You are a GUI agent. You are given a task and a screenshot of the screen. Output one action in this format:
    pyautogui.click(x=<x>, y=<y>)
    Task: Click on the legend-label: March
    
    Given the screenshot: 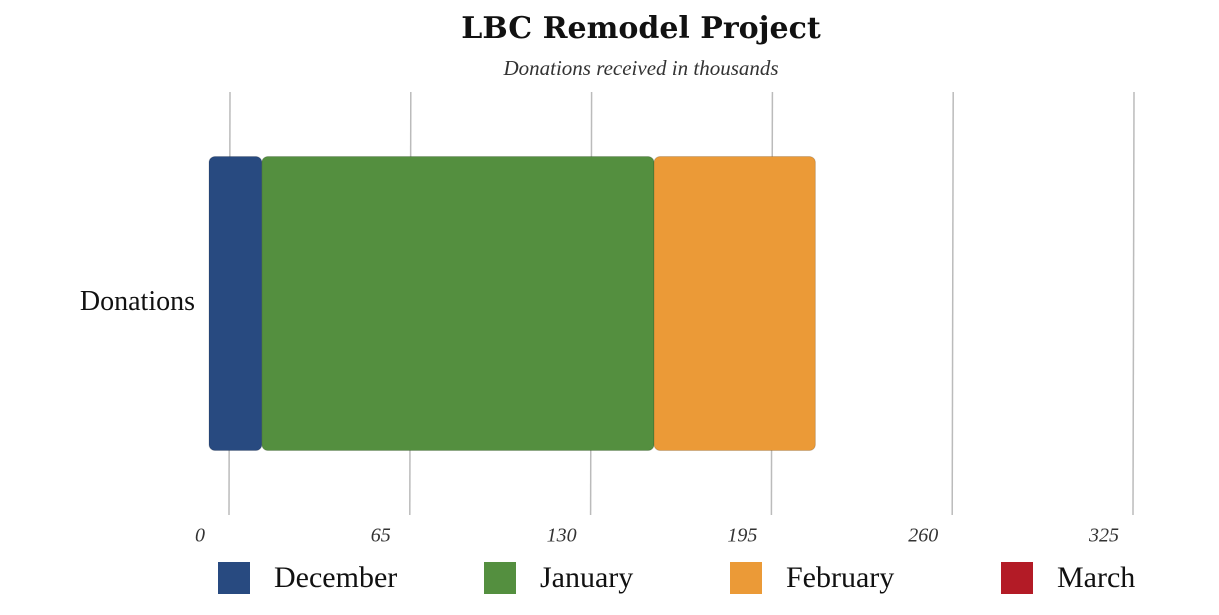 What is the action you would take?
    pyautogui.click(x=1096, y=577)
    